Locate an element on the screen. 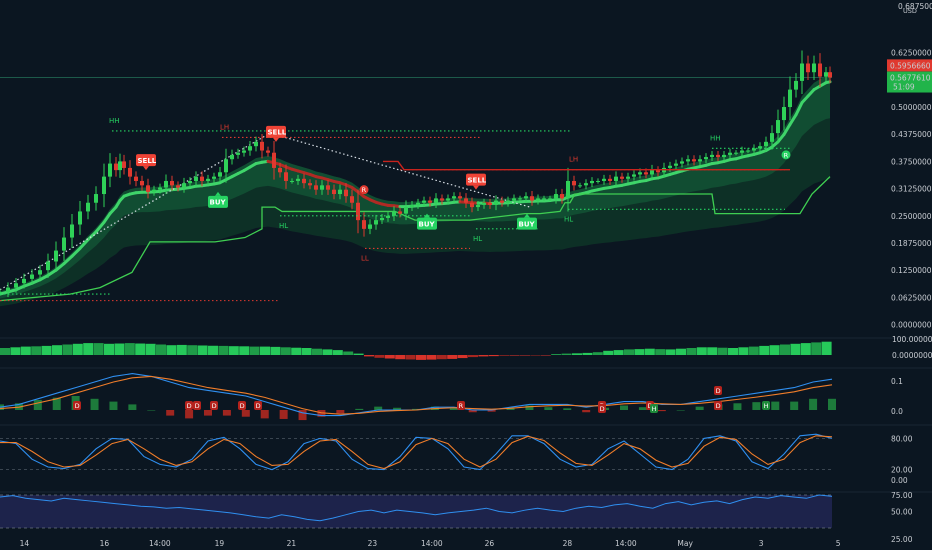  stochastic-pane: 80.00 20.000.00 is located at coordinates (456, 459).